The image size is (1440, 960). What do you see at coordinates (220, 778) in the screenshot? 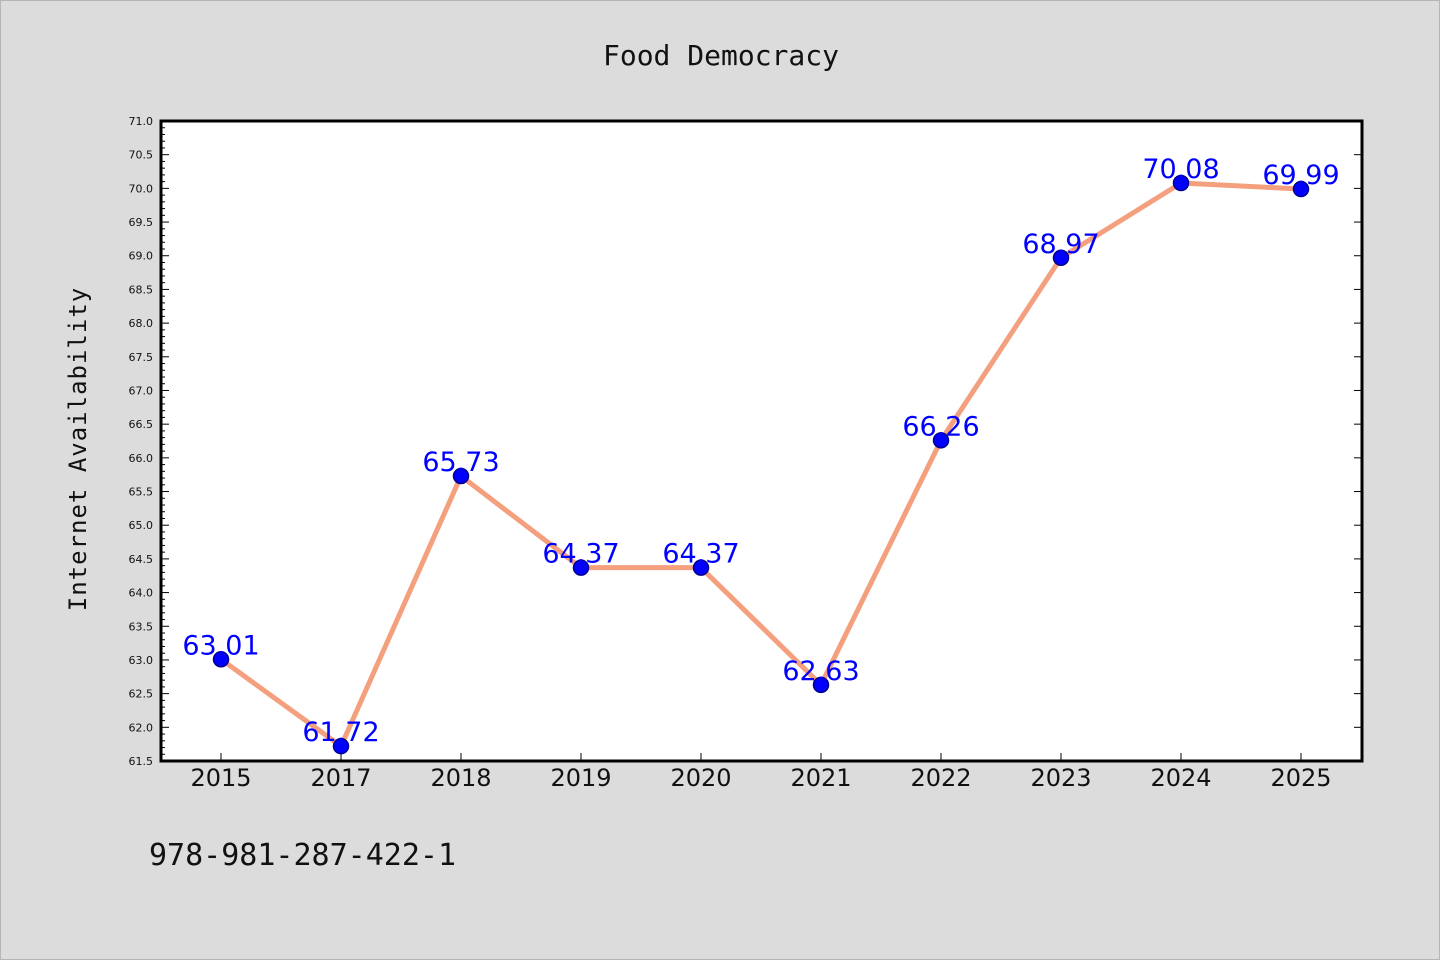
I see `x-tick-label: 2015` at bounding box center [220, 778].